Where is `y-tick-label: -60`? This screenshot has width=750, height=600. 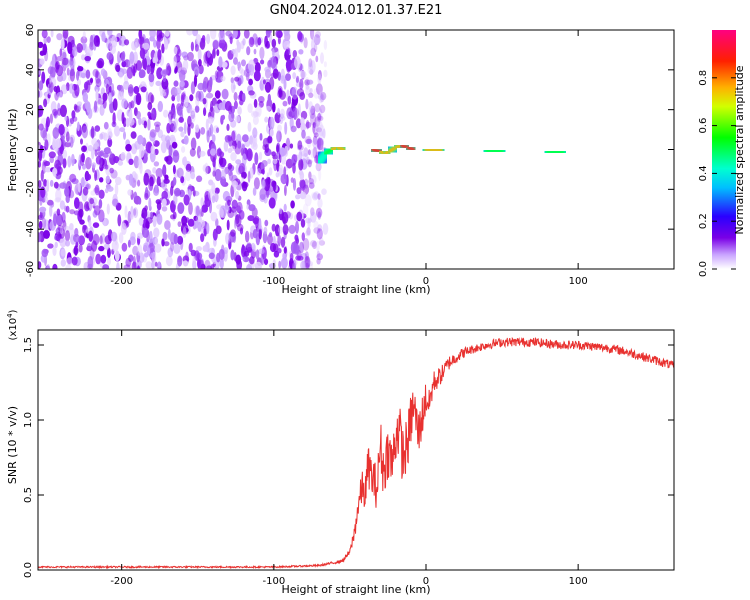 y-tick-label: -60 is located at coordinates (30, 269).